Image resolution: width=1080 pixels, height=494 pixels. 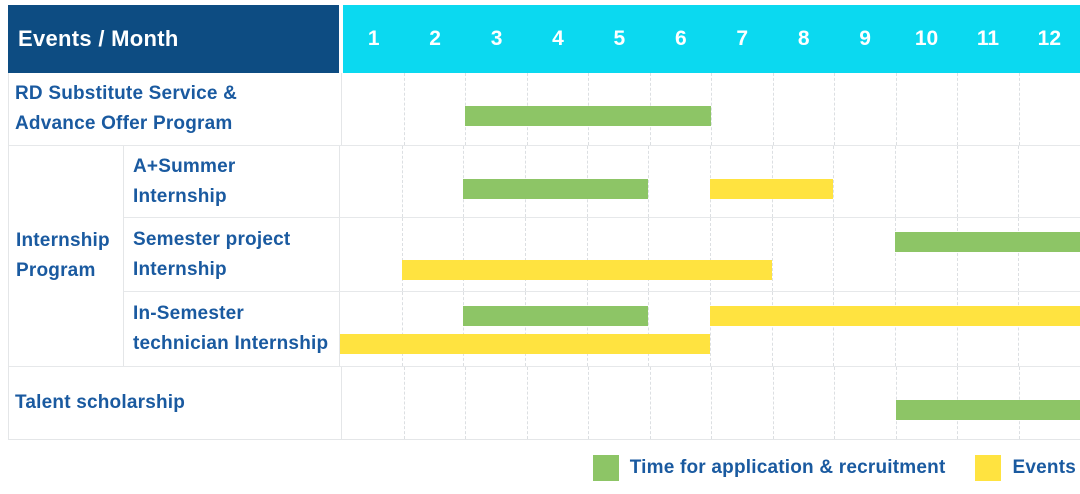 I want to click on month-label: 12, so click(x=1049, y=38).